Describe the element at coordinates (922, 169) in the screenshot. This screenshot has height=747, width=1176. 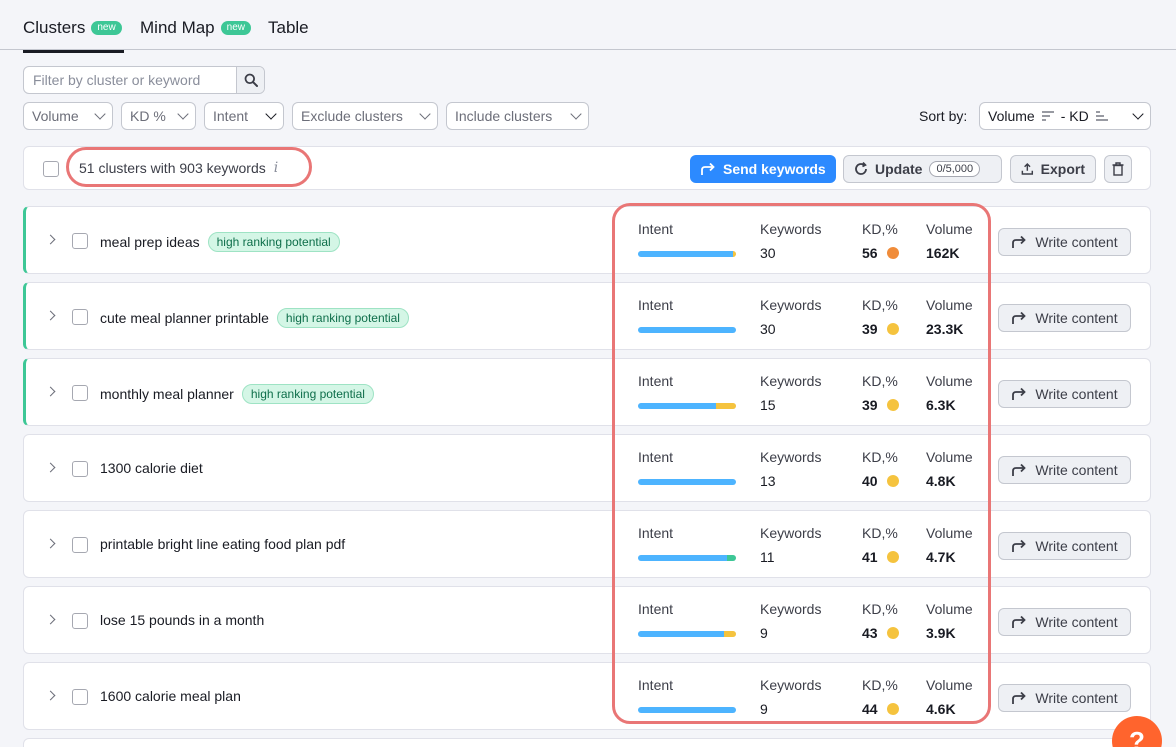
I see `update-button: Update 0/5,000` at that location.